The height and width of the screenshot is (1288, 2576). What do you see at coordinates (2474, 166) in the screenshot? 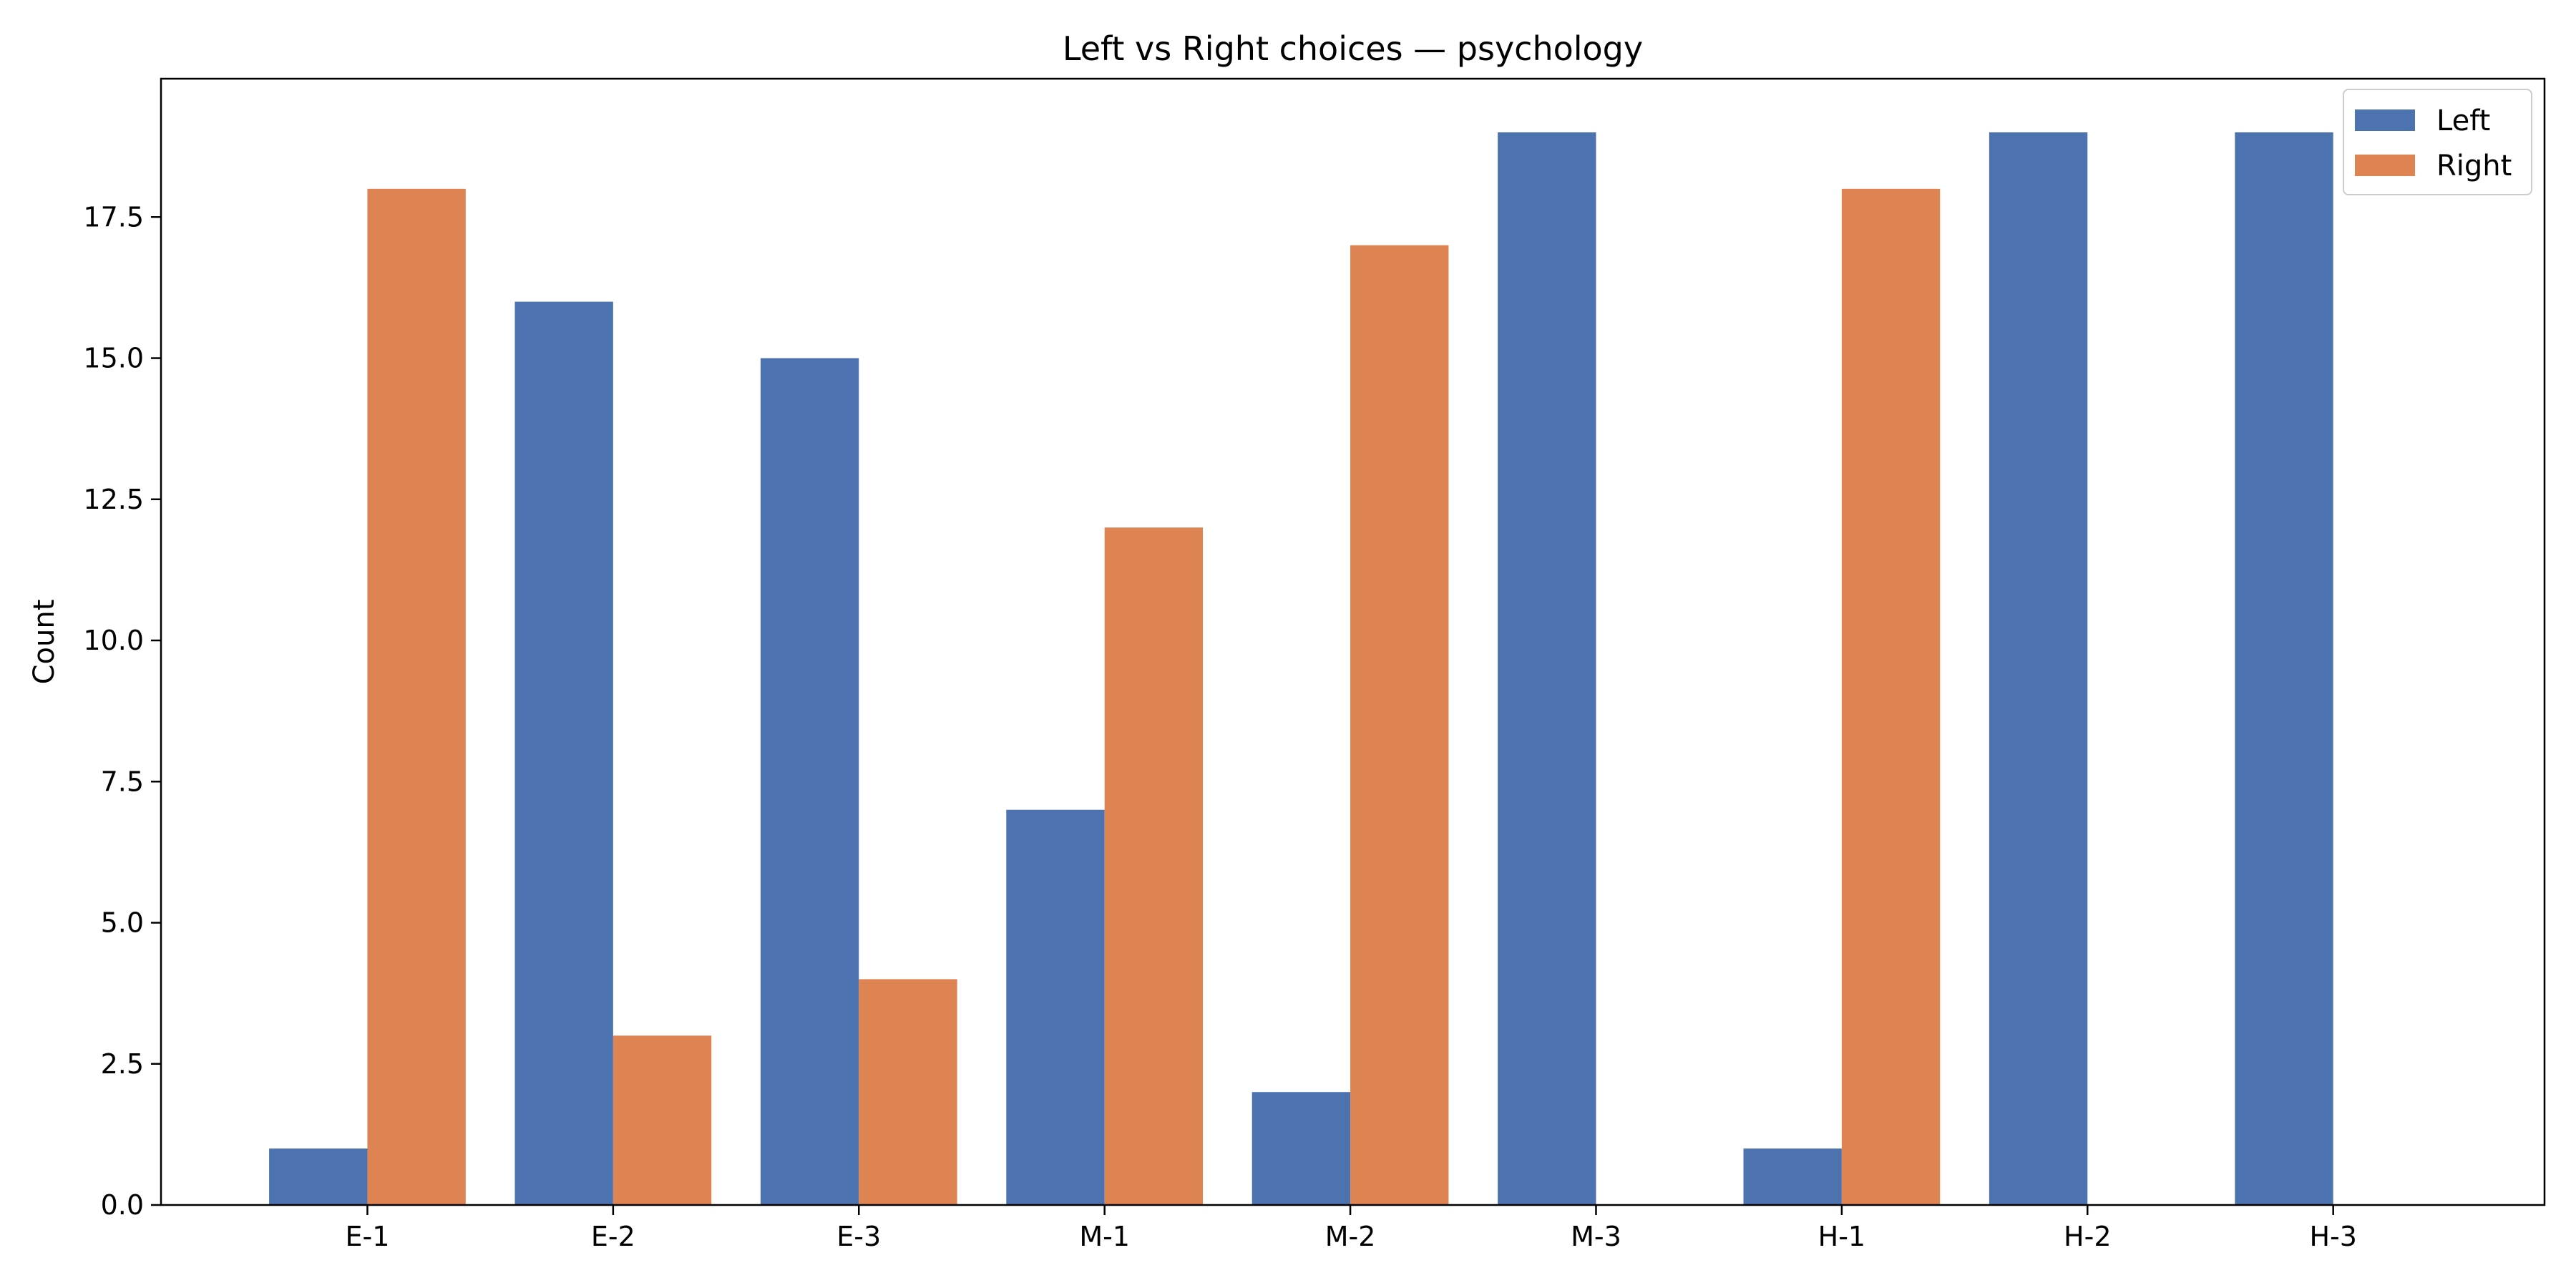
I see `legend-label-right: Right` at bounding box center [2474, 166].